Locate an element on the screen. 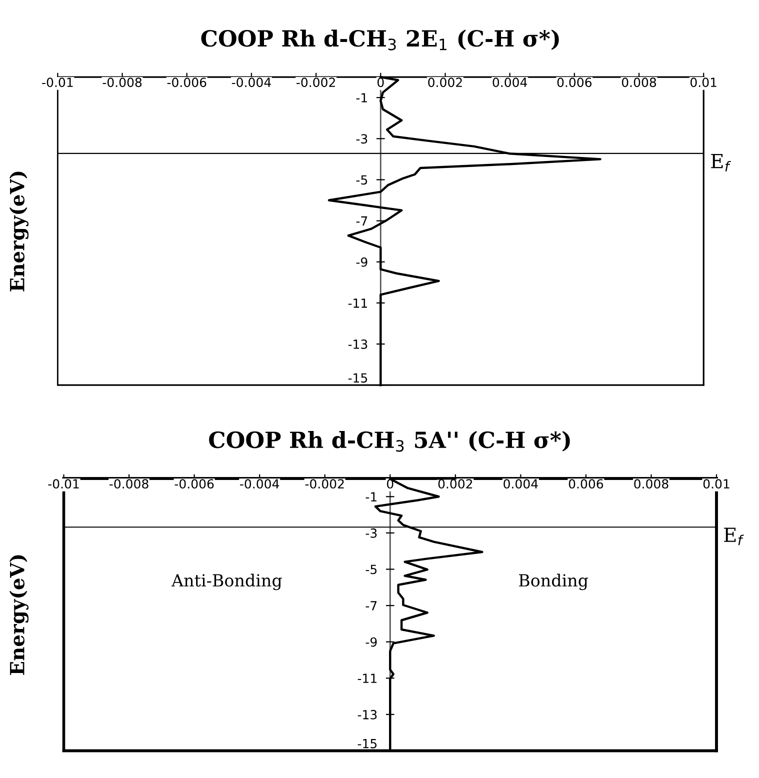 This screenshot has height=778, width=759. annotation: Bonding is located at coordinates (553, 582).